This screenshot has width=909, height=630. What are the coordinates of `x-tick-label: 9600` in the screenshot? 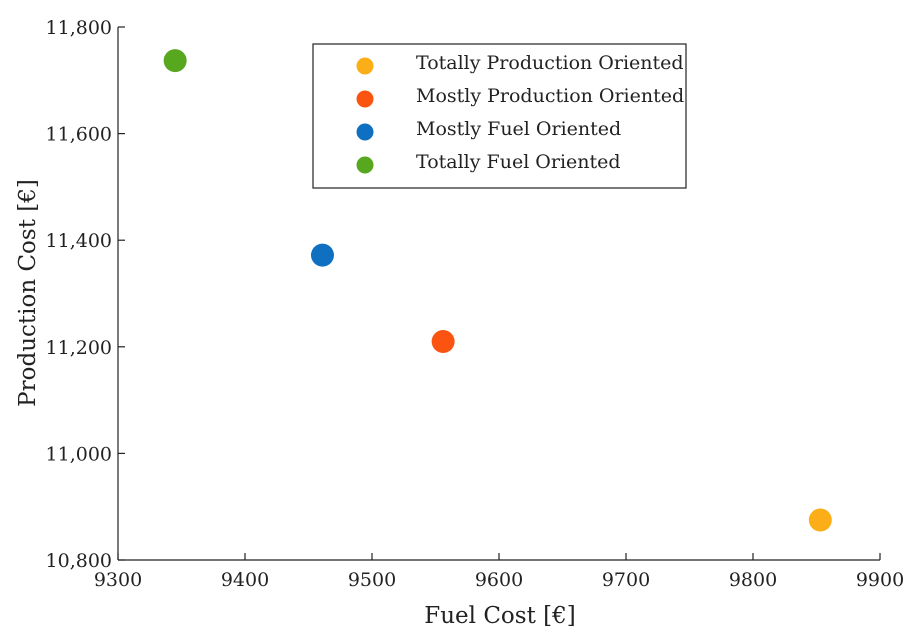 It's located at (499, 580).